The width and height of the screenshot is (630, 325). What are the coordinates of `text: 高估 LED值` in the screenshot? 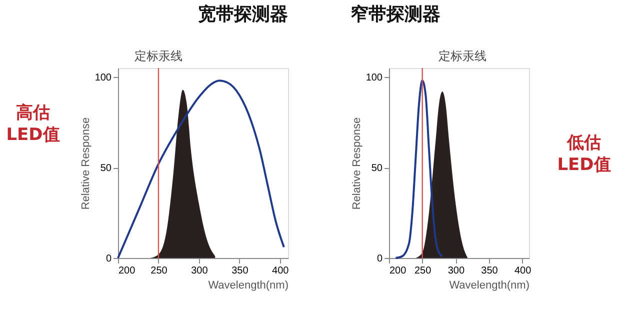 It's located at (33, 124).